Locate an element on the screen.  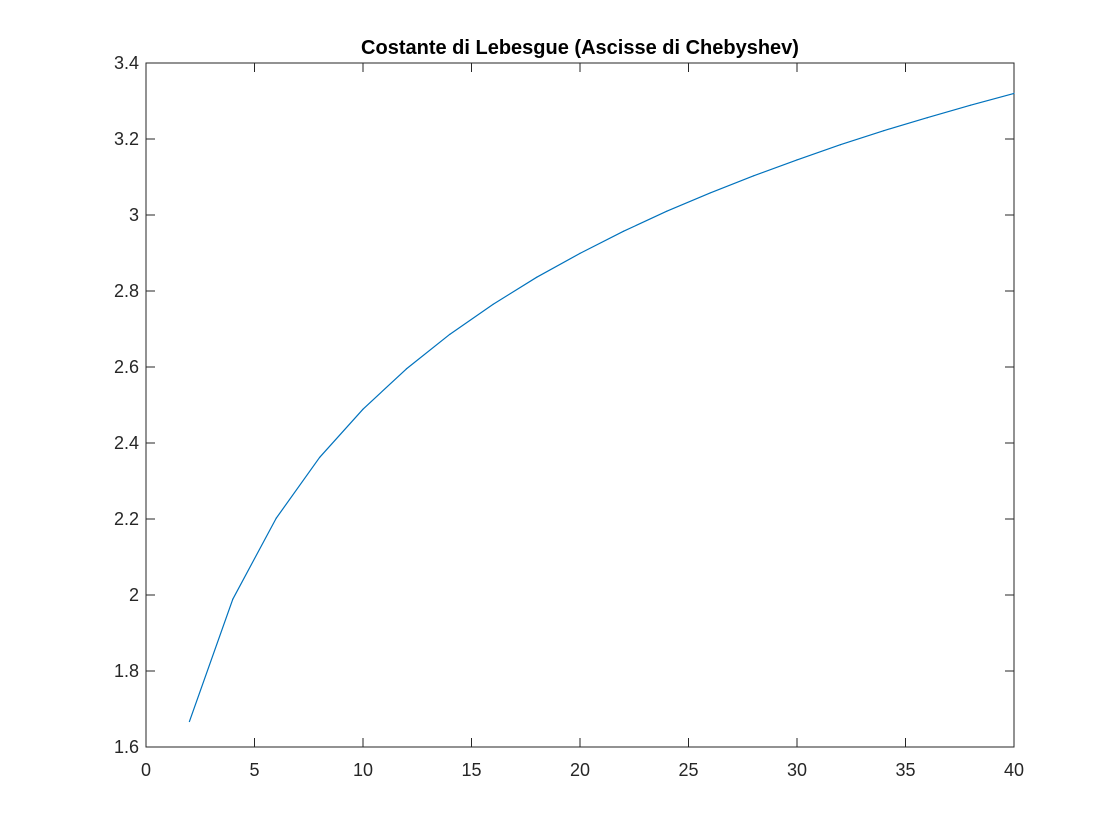
x-tick-label: 10 is located at coordinates (363, 770).